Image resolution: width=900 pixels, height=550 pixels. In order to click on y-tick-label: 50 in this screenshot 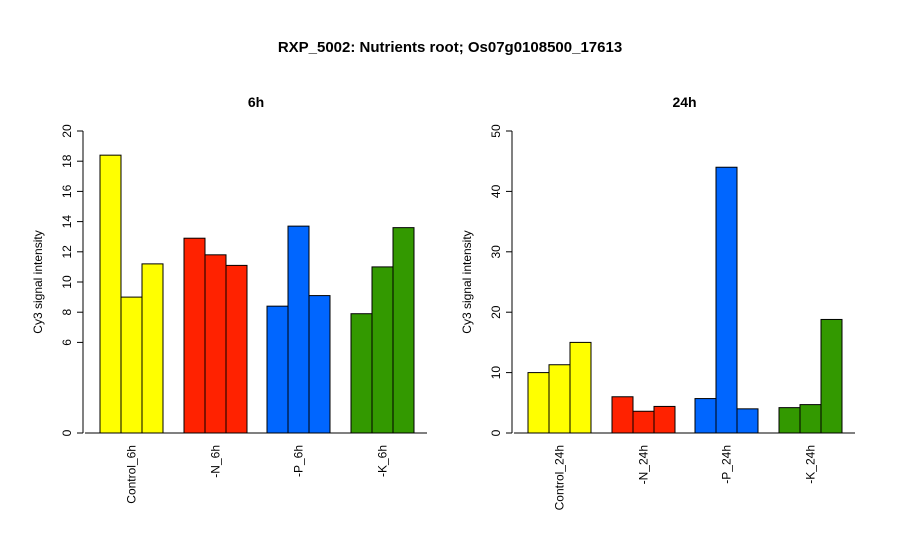, I will do `click(496, 131)`.